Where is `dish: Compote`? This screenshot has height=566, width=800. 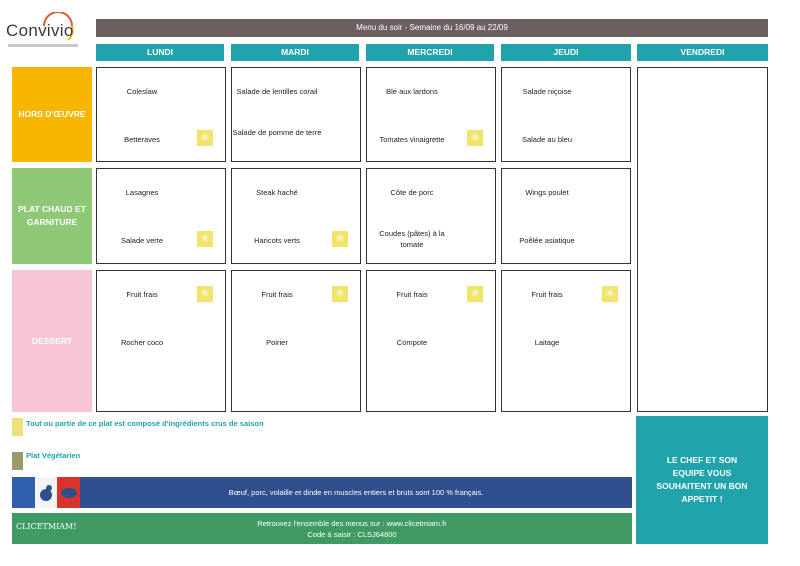 dish: Compote is located at coordinates (412, 342).